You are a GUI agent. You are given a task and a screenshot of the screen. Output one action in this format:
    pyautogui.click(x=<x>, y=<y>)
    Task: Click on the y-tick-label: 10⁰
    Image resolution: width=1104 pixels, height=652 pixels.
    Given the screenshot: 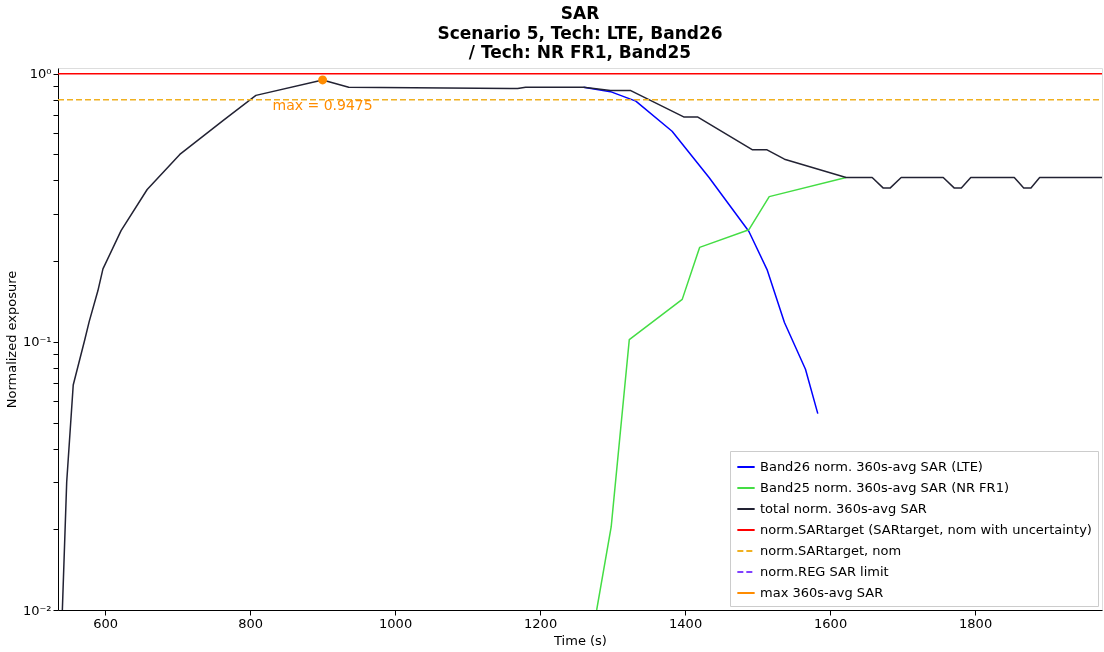 What is the action you would take?
    pyautogui.click(x=40, y=74)
    